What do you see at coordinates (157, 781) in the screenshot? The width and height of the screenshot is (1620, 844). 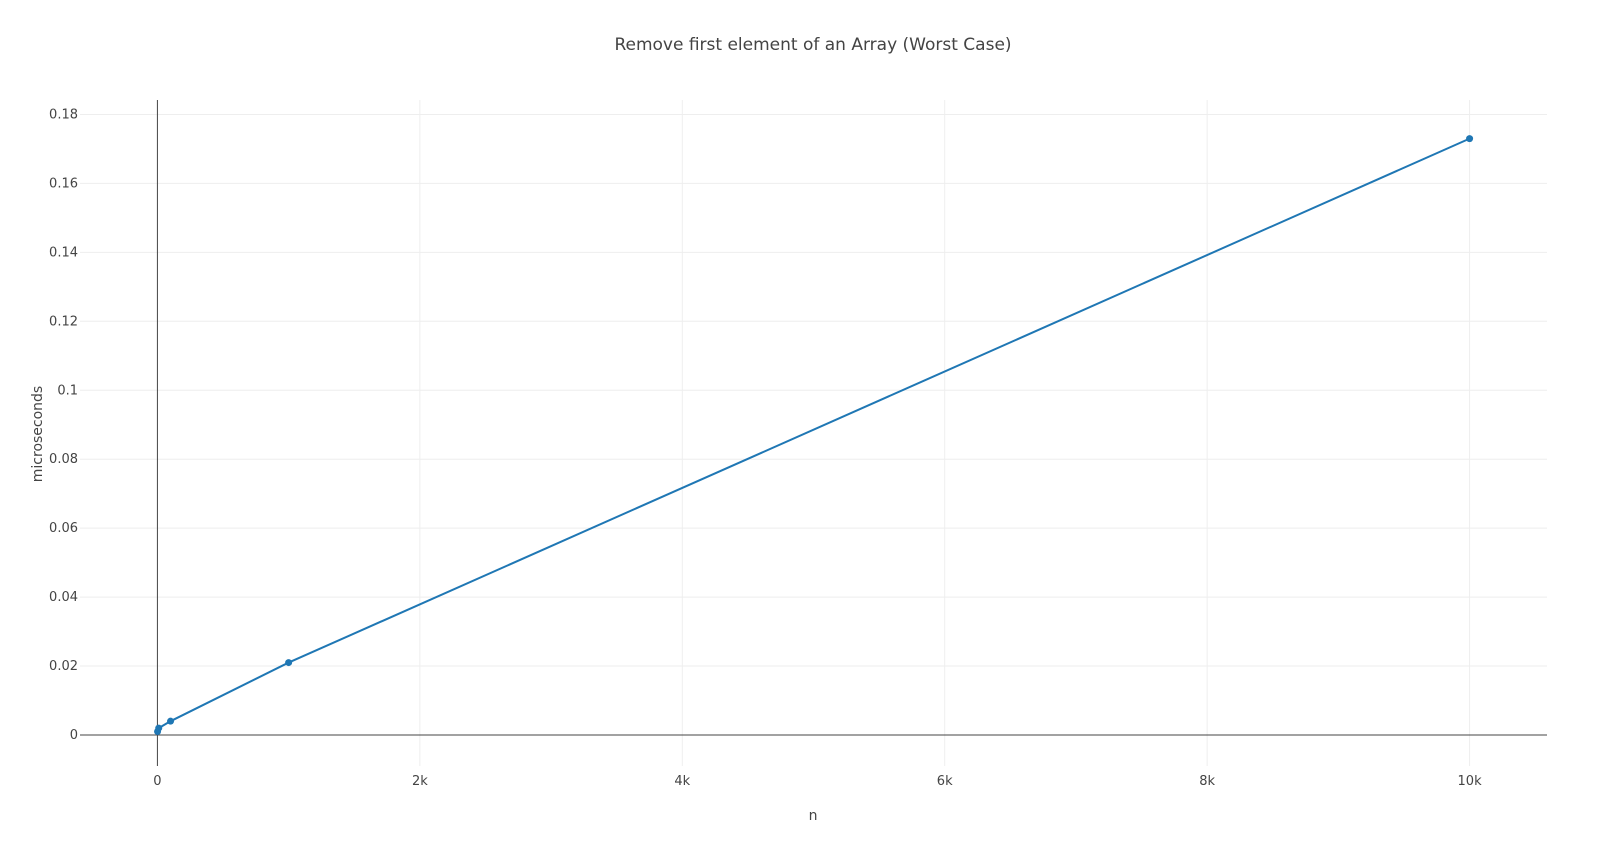 I see `x-tick-label: 0` at bounding box center [157, 781].